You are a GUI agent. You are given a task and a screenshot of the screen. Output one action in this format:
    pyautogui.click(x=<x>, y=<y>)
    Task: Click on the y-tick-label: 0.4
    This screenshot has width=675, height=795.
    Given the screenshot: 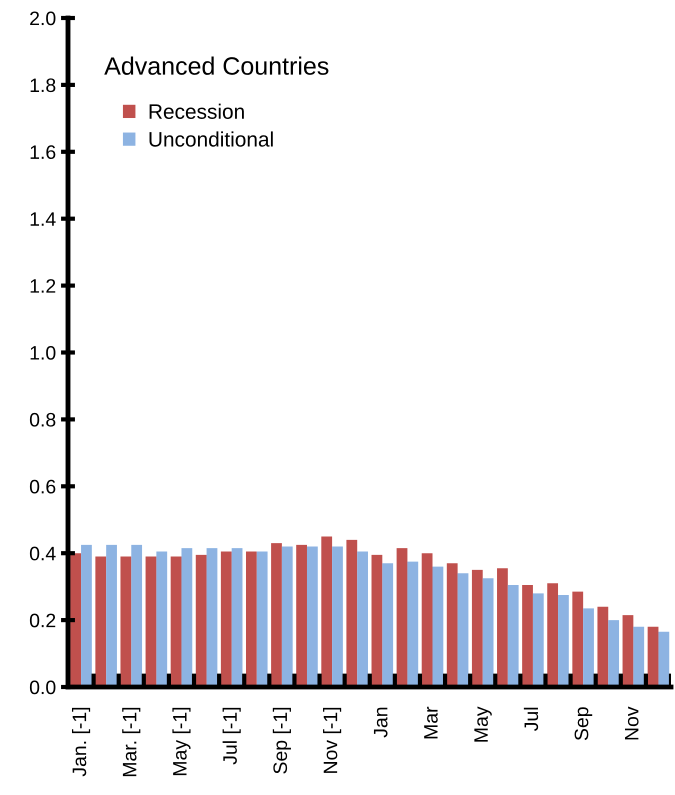 What is the action you would take?
    pyautogui.click(x=43, y=553)
    